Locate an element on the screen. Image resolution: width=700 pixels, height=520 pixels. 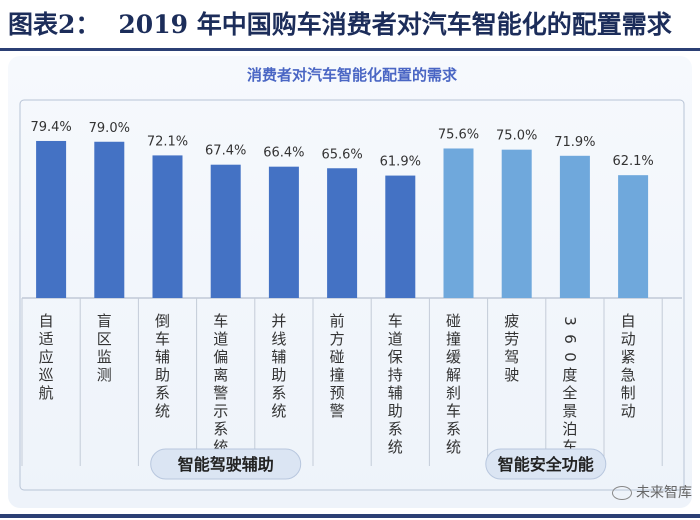
figure-title: 图表2： 2019 年中国购车消费者对汽车智能化的配置需求 is located at coordinates (353, 25).